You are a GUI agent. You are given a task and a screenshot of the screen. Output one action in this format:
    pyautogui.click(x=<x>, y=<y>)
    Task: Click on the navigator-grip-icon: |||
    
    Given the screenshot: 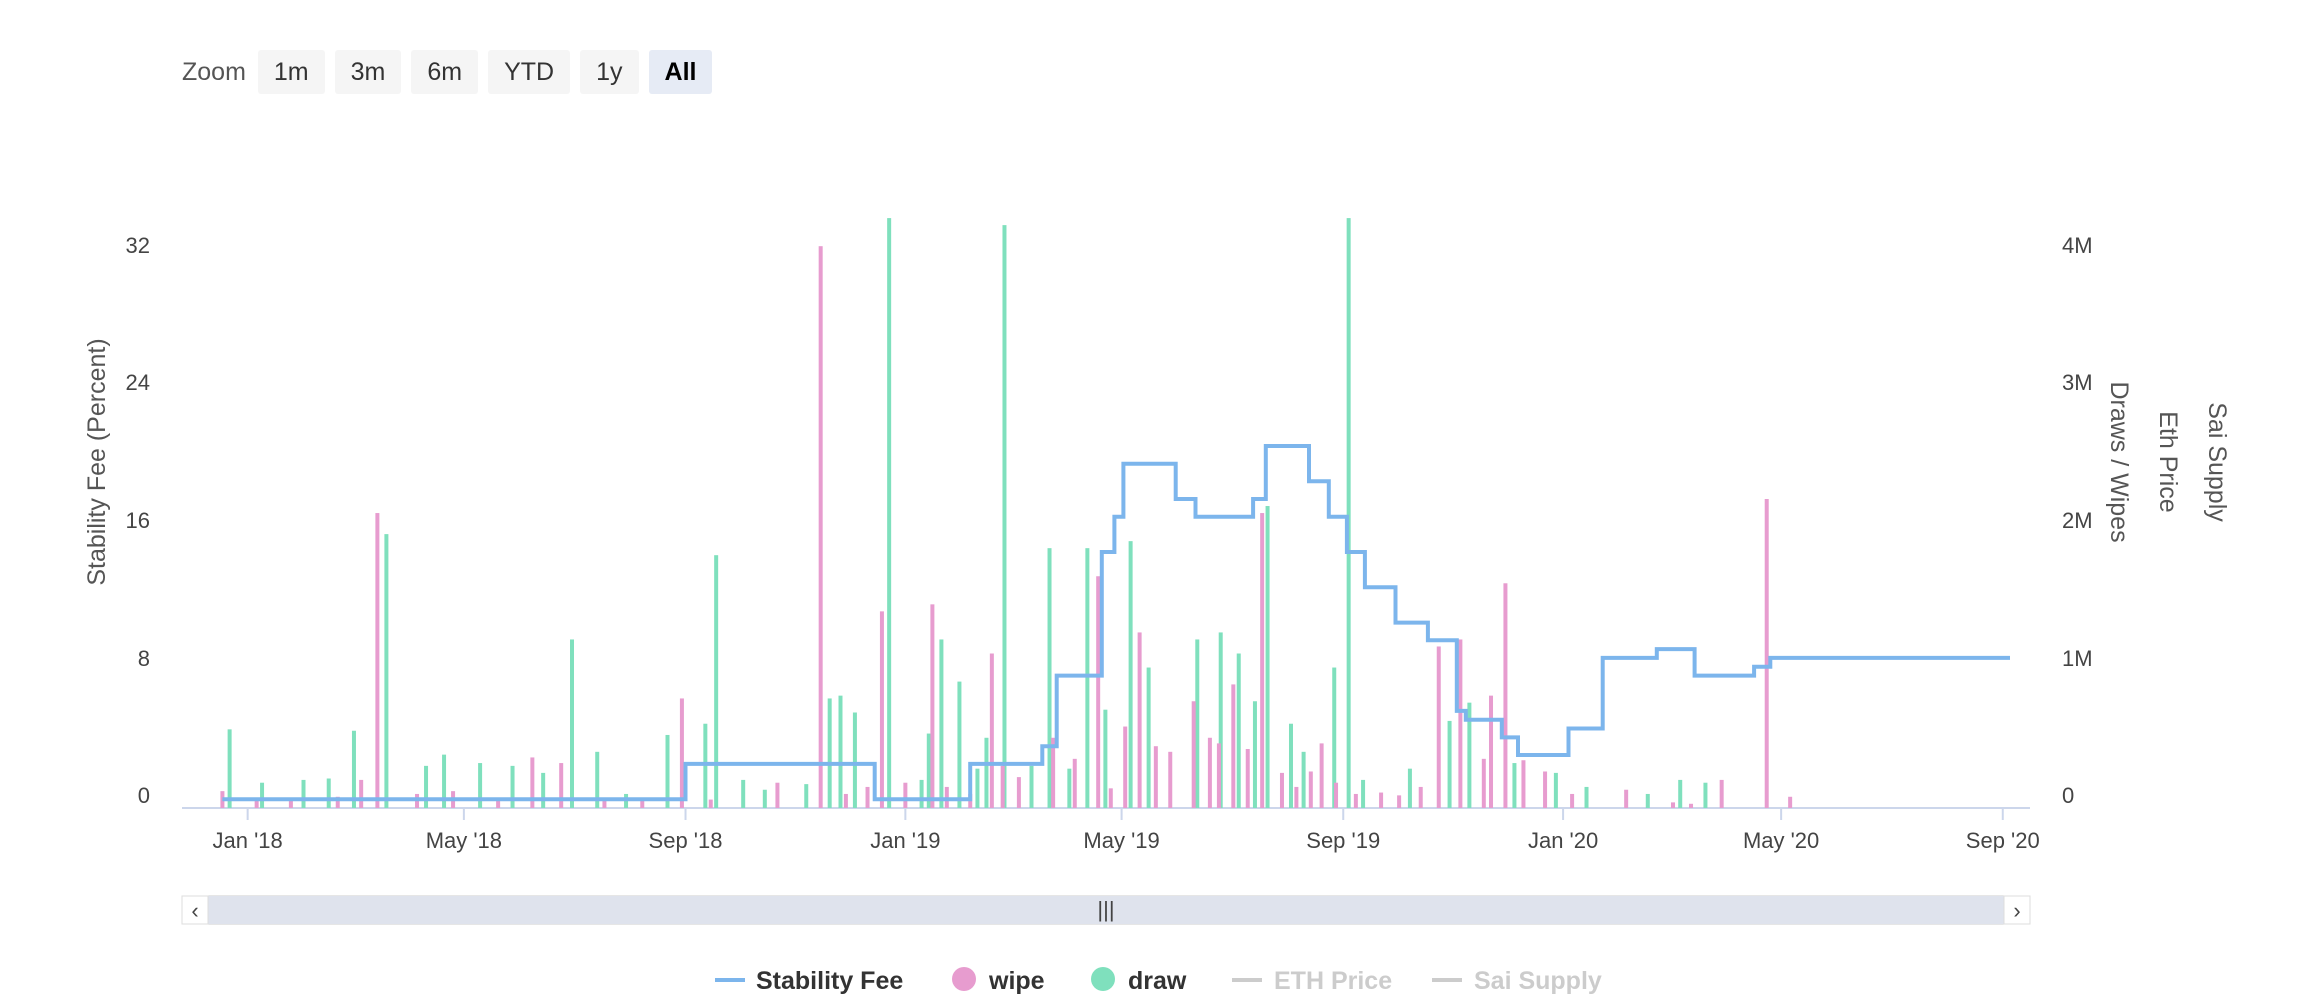 What is the action you would take?
    pyautogui.click(x=1105, y=909)
    